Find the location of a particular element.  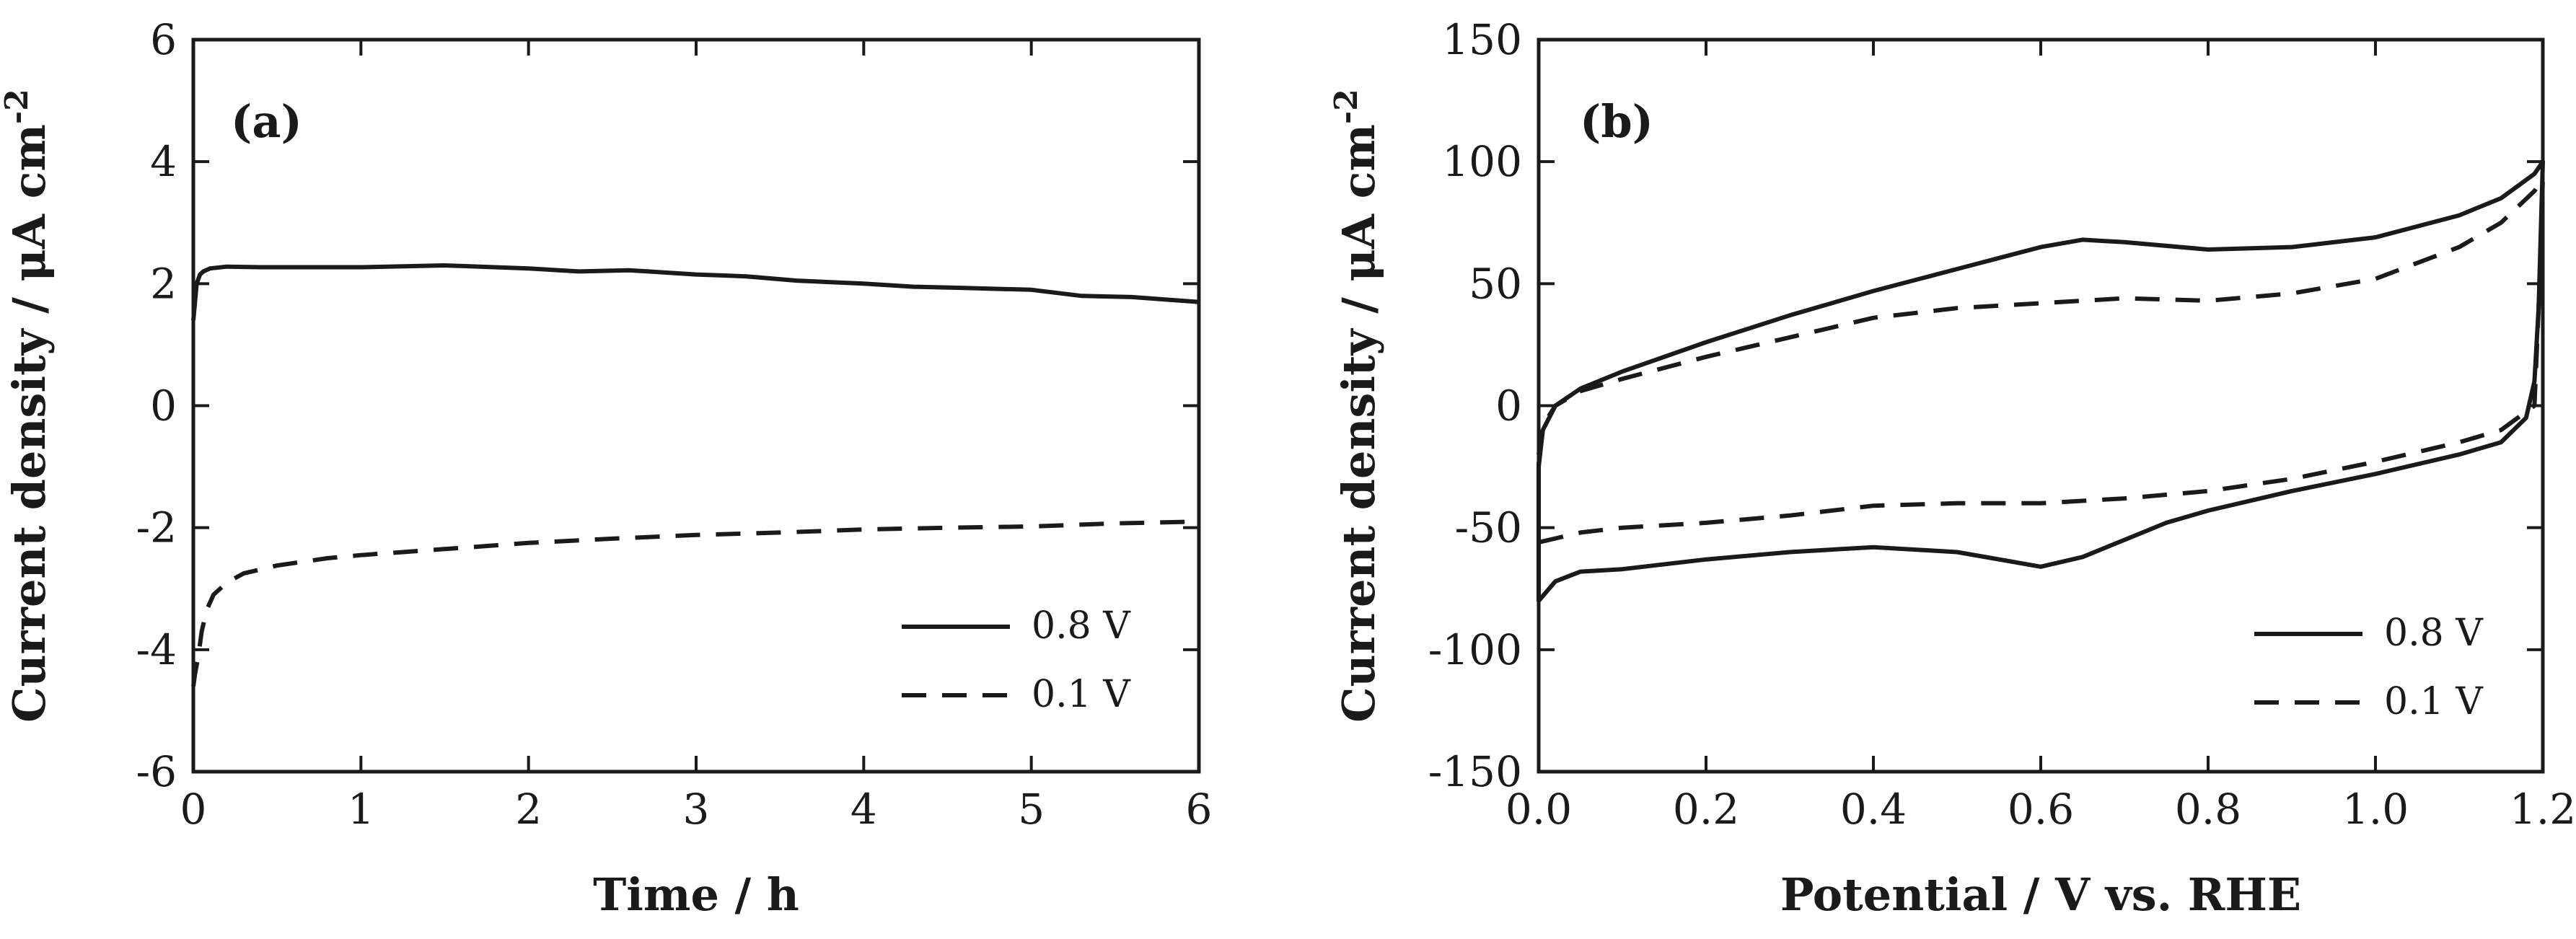

panel-b-panel-label: (b) is located at coordinates (1616, 122).